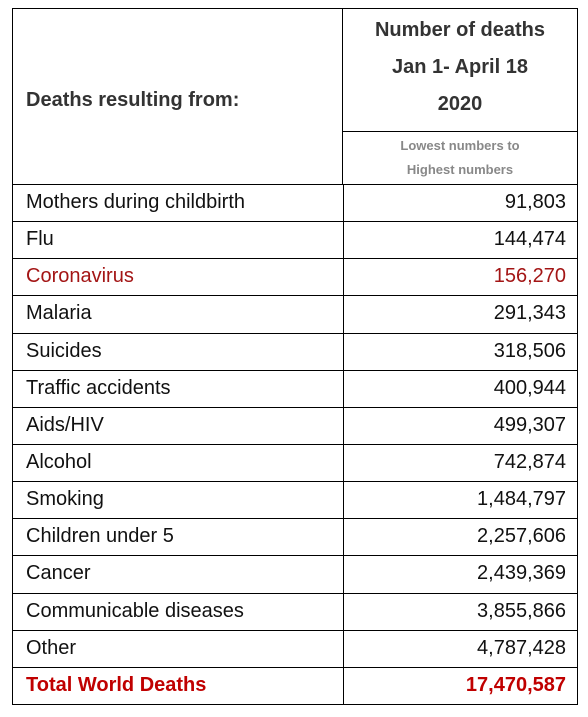 The image size is (588, 717). What do you see at coordinates (460, 463) in the screenshot?
I see `value-cell: 742,874` at bounding box center [460, 463].